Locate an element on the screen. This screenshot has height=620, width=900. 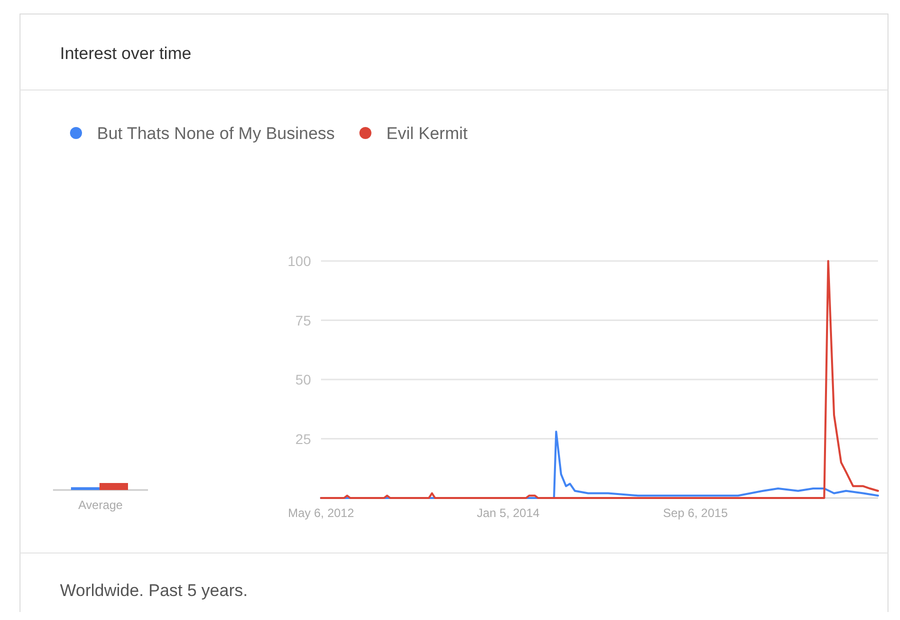
y-tick-label: 50 is located at coordinates (303, 380).